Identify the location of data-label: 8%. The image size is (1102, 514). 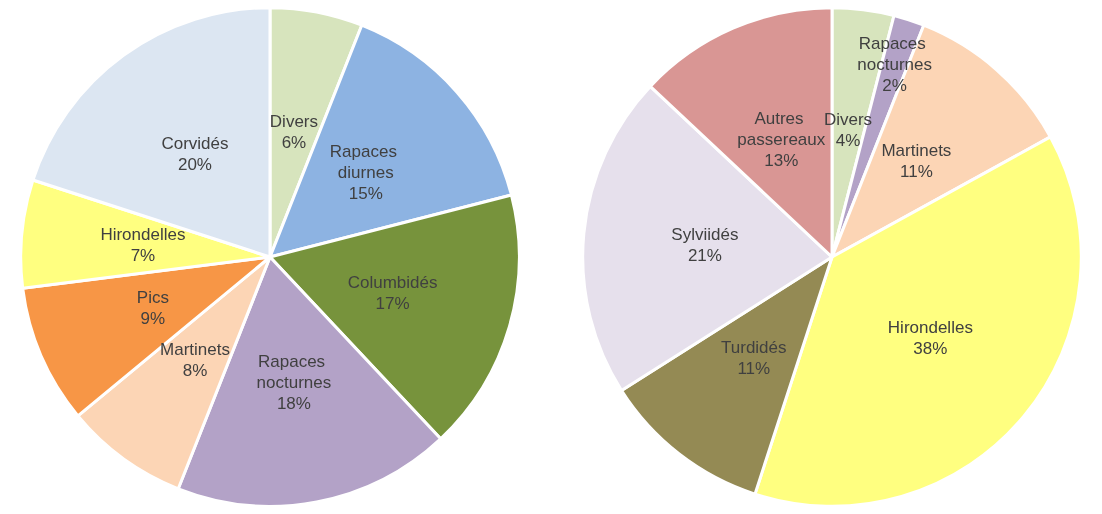
(195, 371).